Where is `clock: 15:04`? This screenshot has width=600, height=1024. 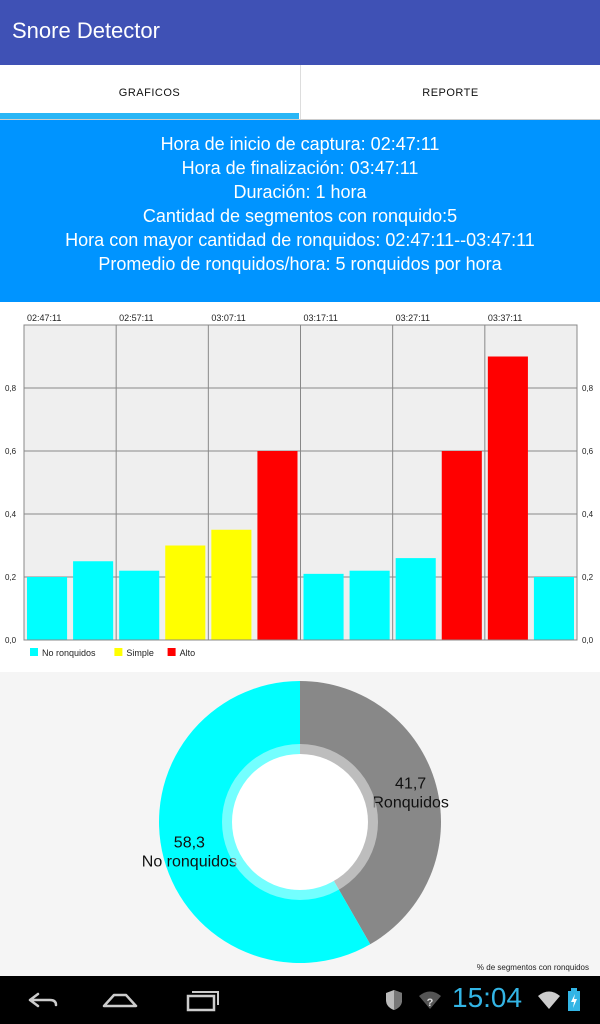
clock: 15:04 is located at coordinates (487, 997).